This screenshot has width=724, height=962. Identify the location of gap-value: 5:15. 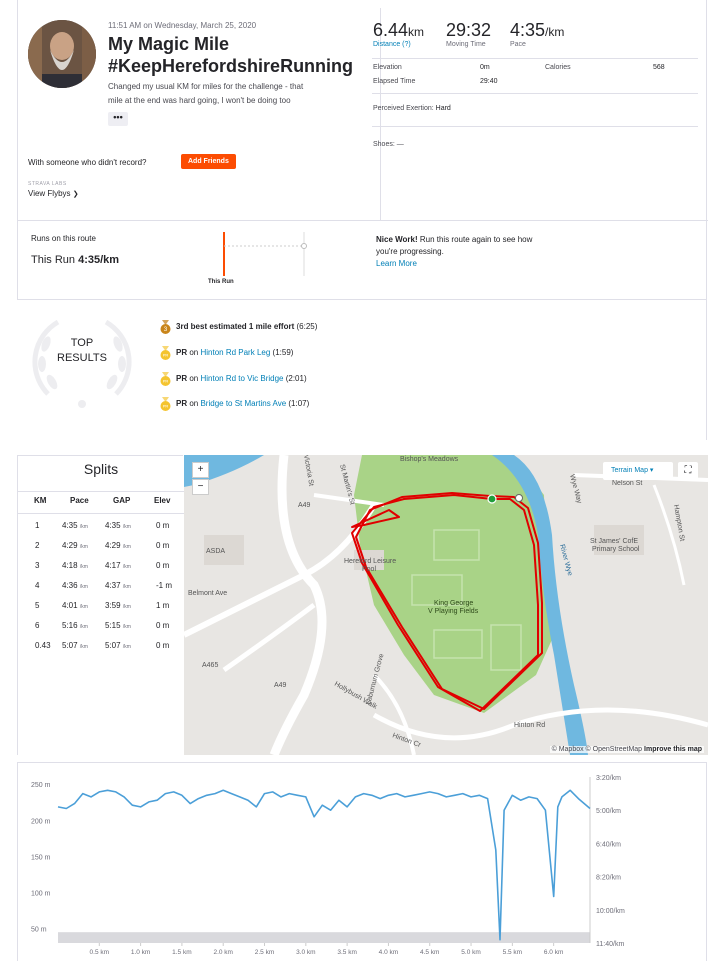
(113, 625).